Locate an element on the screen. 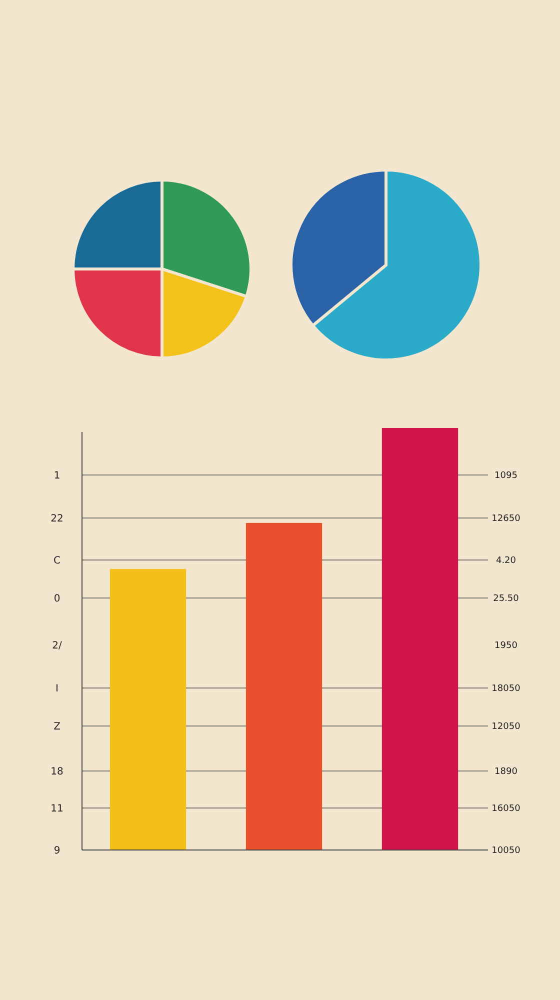 This screenshot has width=560, height=1000. text: 1950 is located at coordinates (506, 646).